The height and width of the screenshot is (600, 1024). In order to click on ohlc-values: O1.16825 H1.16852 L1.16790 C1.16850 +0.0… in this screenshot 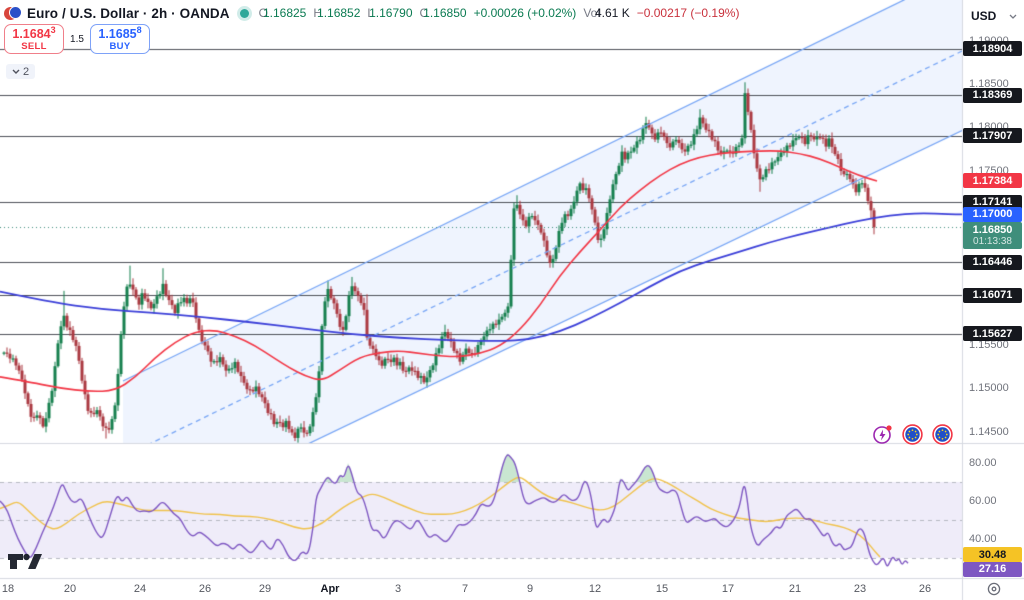, I will do `click(499, 13)`.